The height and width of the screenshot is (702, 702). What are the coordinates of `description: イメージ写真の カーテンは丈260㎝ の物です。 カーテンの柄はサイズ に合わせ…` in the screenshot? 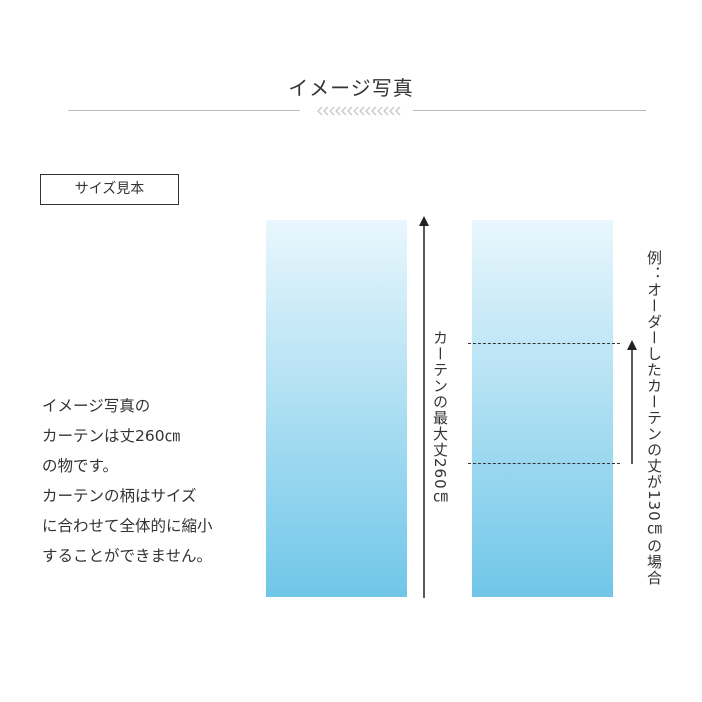 It's located at (127, 481).